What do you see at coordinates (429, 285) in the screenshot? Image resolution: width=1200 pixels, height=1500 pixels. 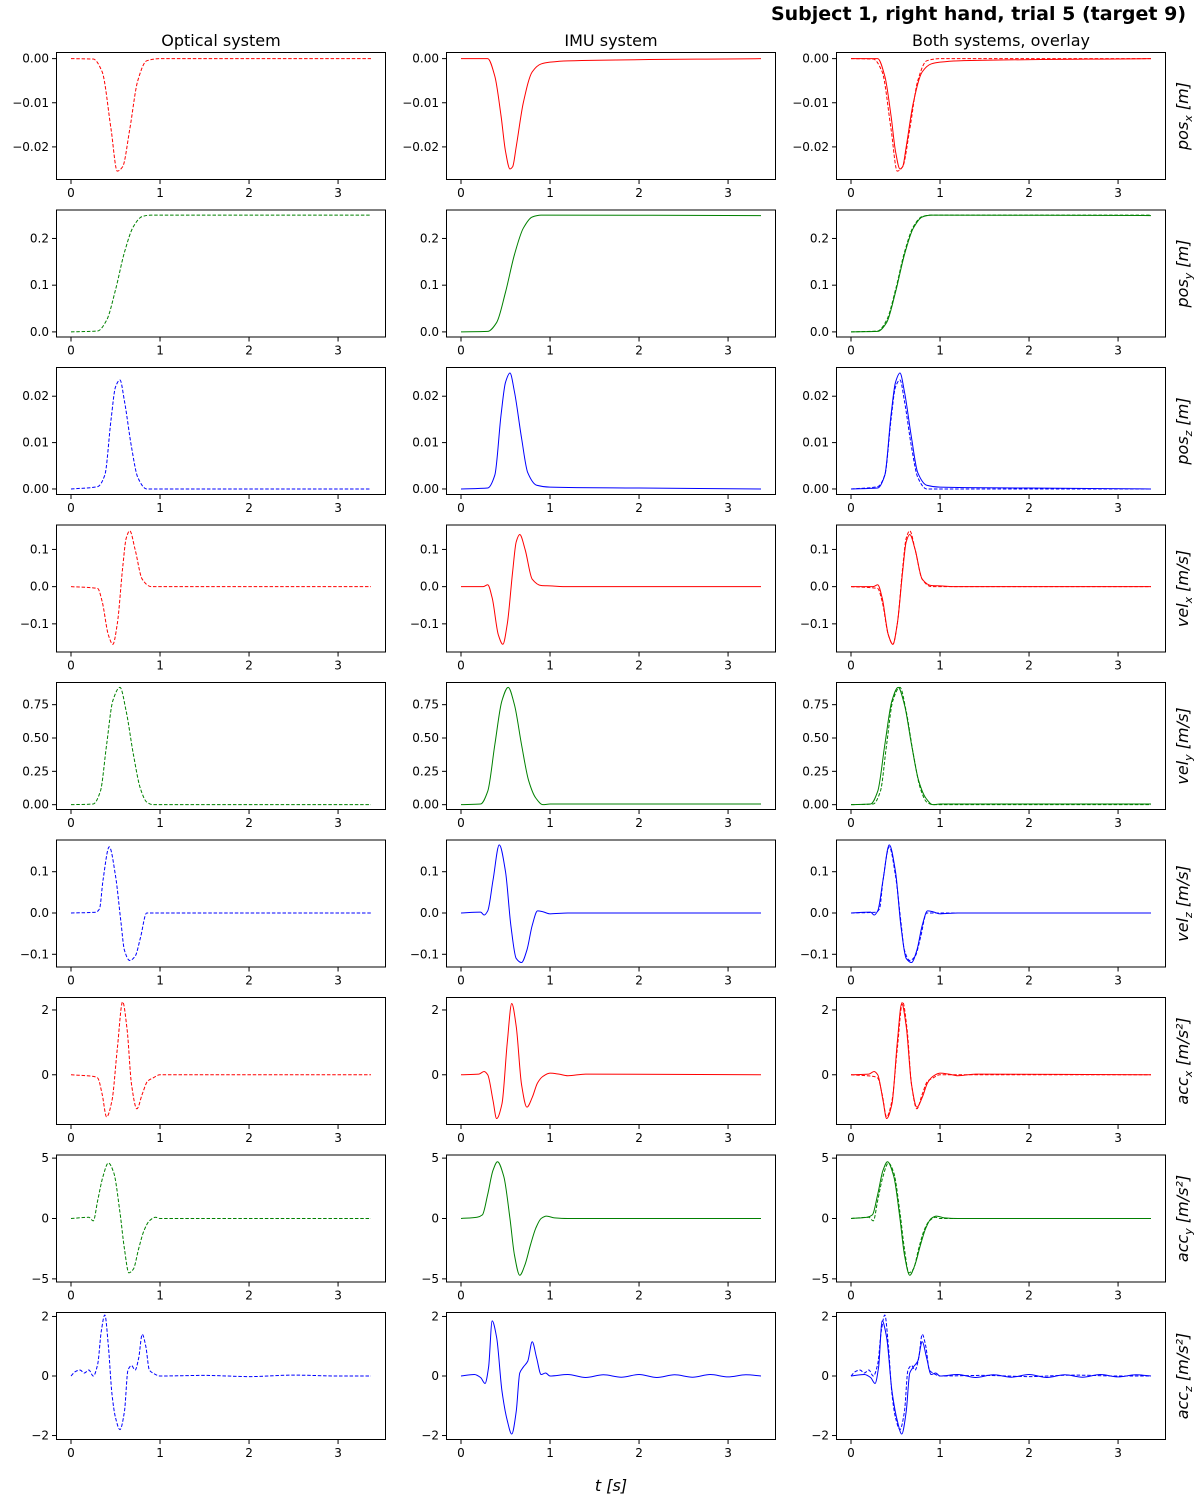 I see `y-tick-label: 0.1` at bounding box center [429, 285].